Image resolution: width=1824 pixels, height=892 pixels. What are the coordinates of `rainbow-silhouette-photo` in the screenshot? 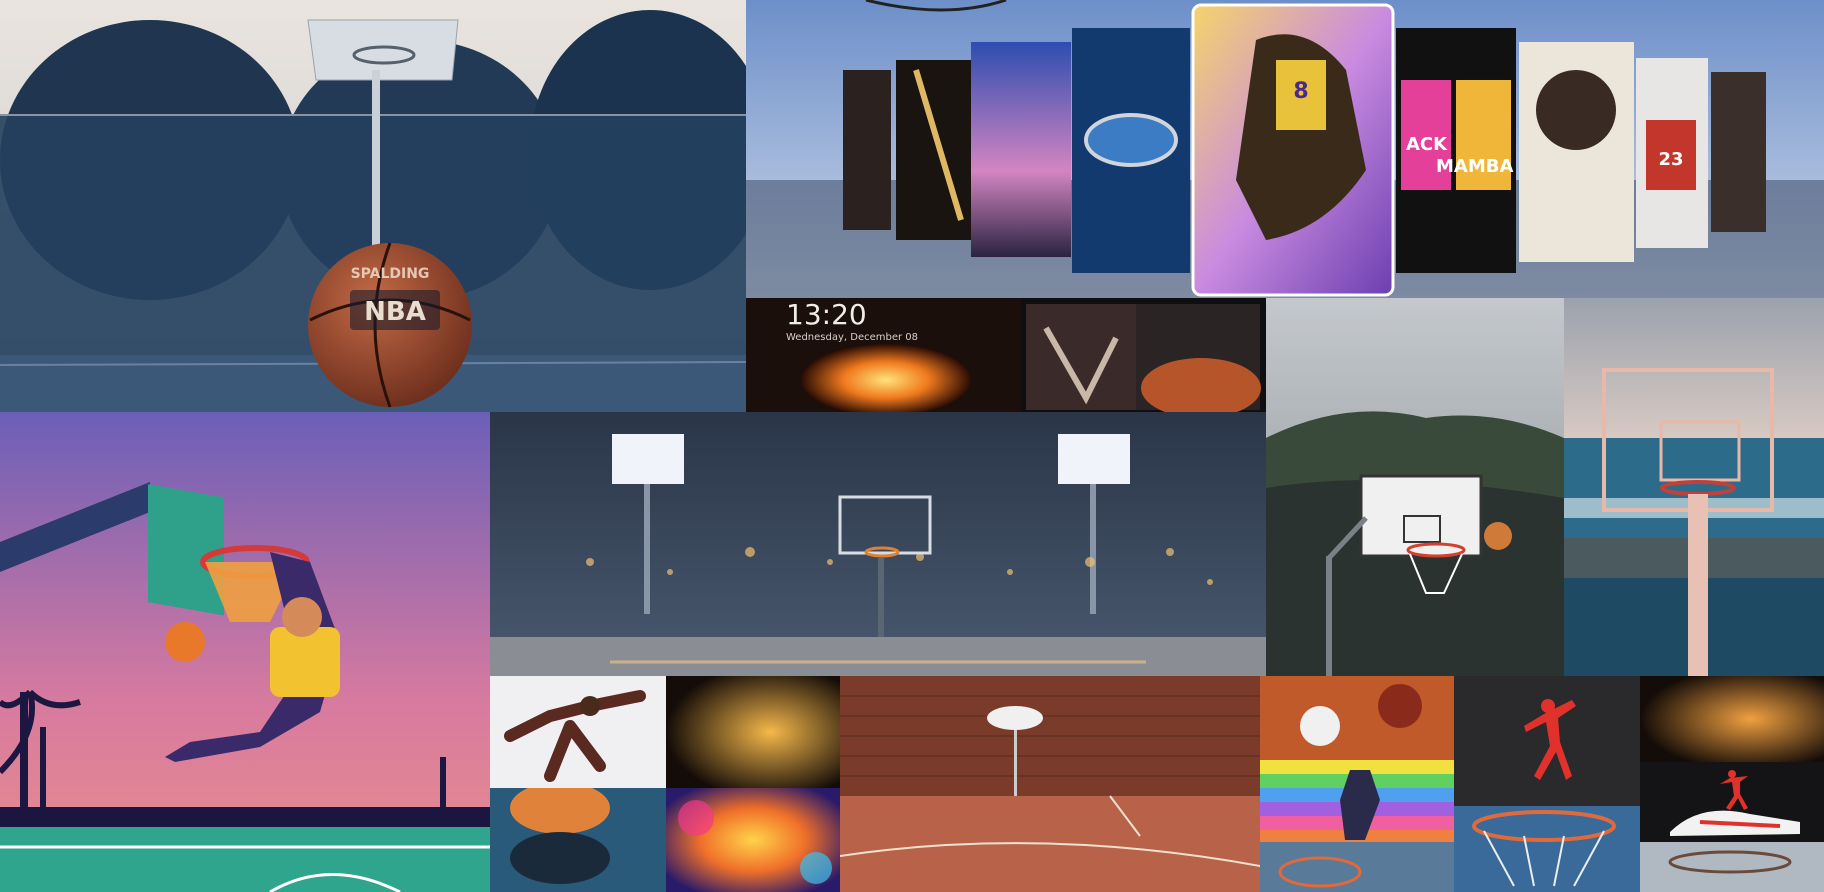 It's located at (1357, 801).